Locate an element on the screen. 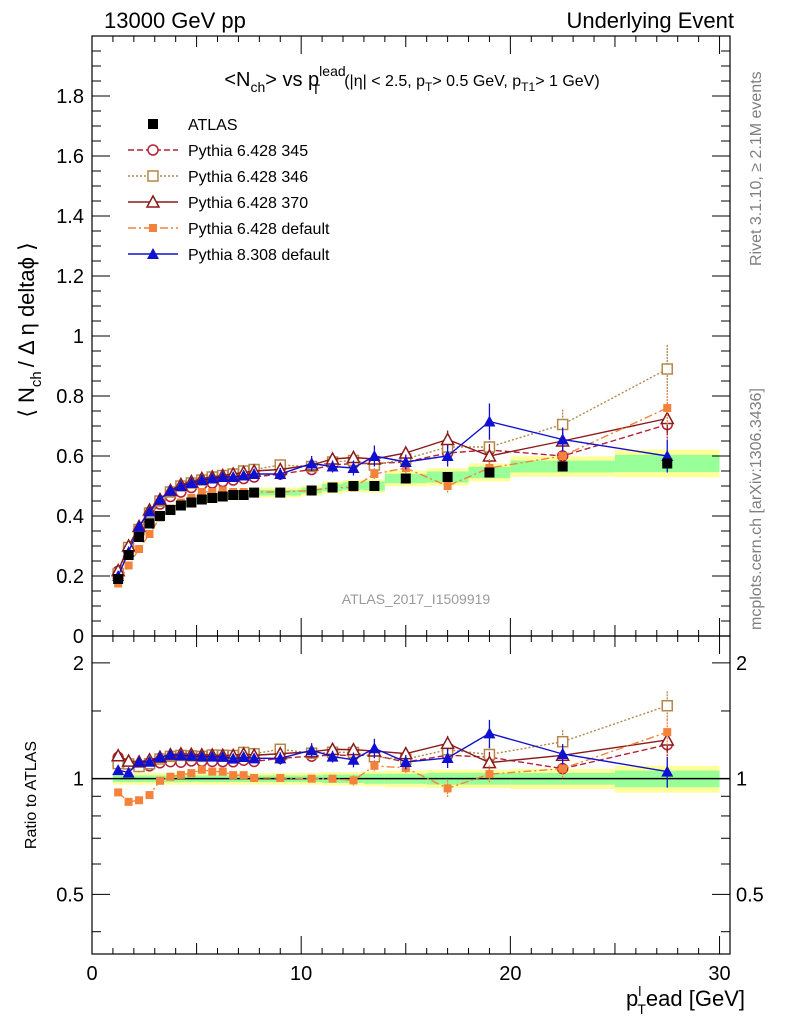 This screenshot has width=786, height=1024. y-tick-label: 0 is located at coordinates (78, 637).